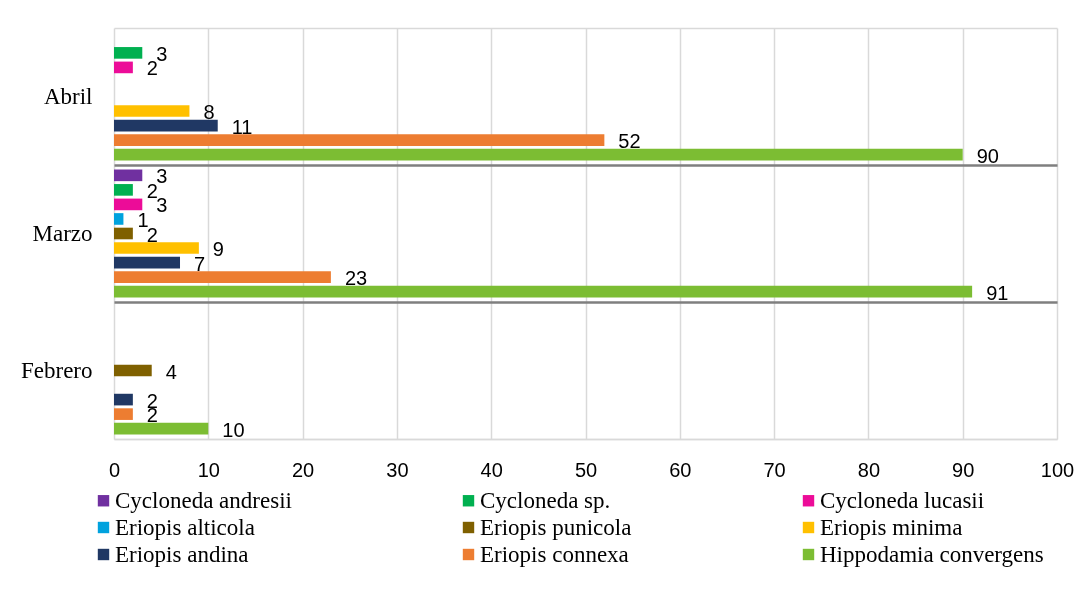 This screenshot has height=589, width=1088. Describe the element at coordinates (774, 469) in the screenshot. I see `x-tick-label: 70` at that location.